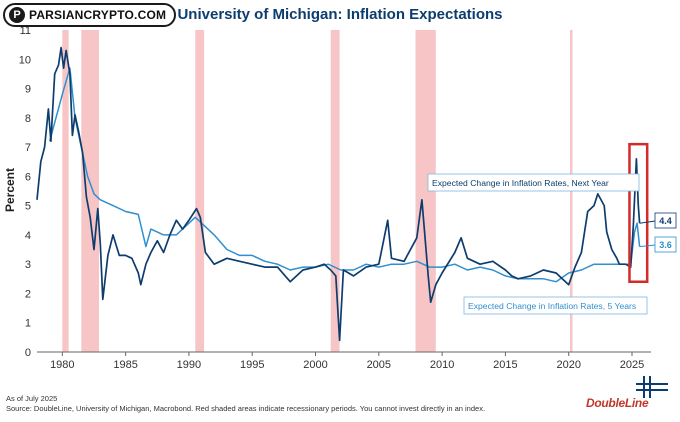 The image size is (680, 422). Describe the element at coordinates (379, 365) in the screenshot. I see `x-tick-label: 2005` at that location.